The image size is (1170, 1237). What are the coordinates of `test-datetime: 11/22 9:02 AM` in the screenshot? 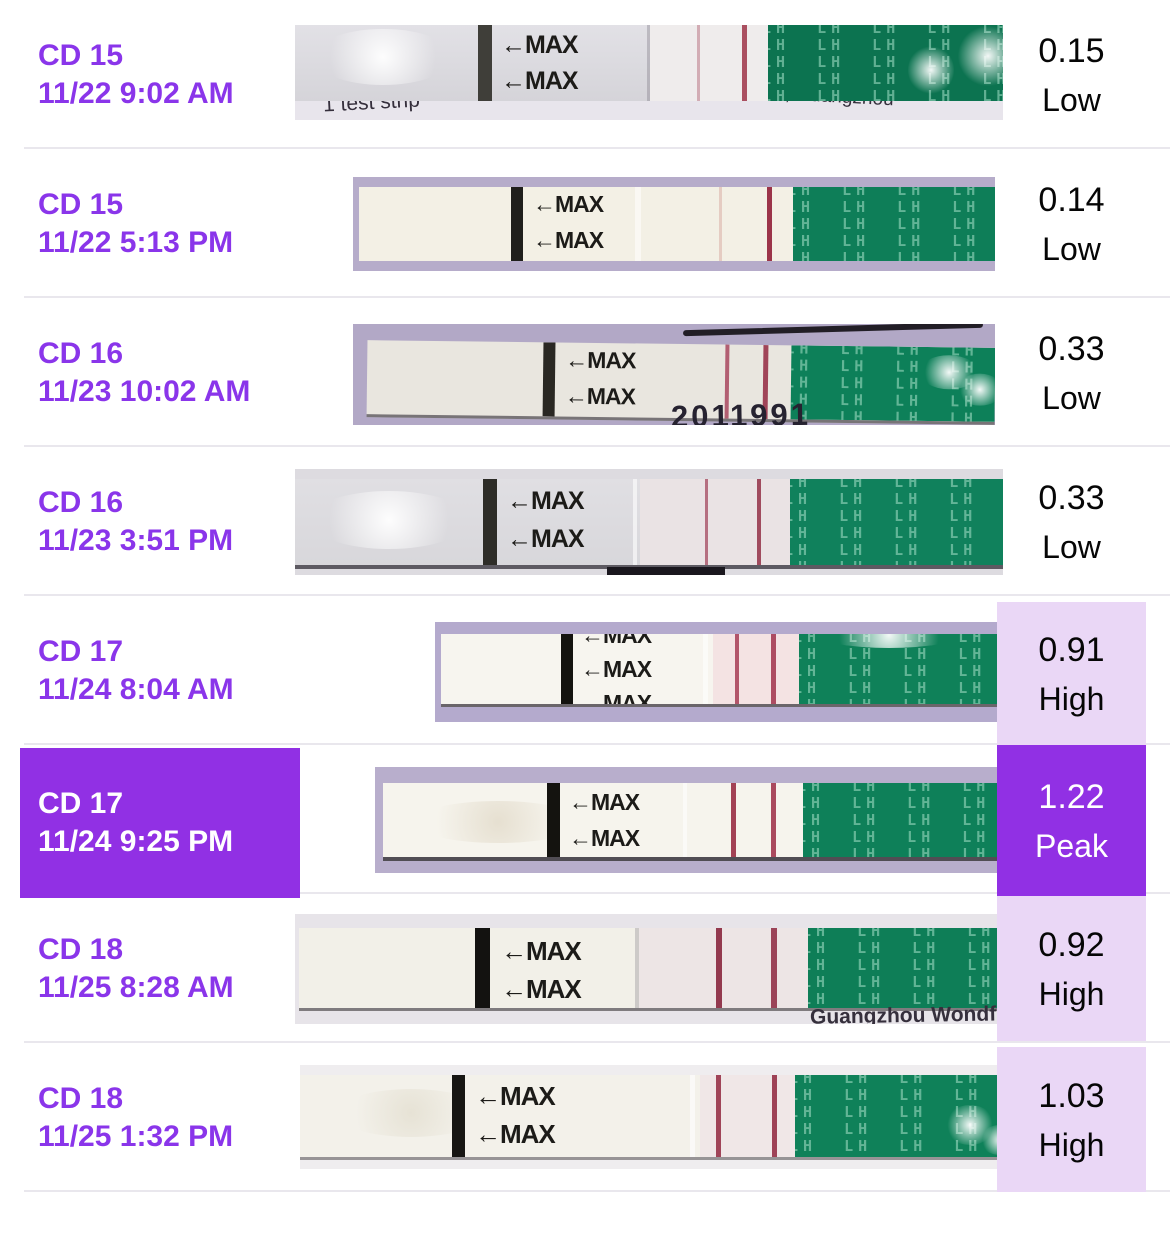 It's located at (136, 93).